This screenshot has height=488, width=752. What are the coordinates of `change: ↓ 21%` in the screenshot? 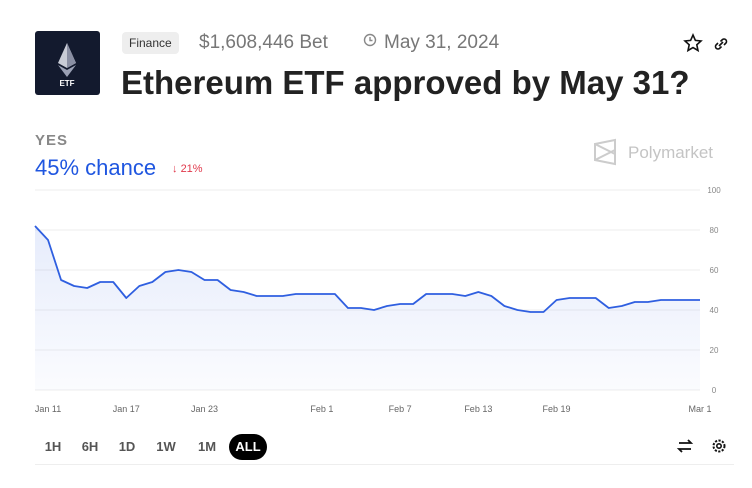 It's located at (187, 169).